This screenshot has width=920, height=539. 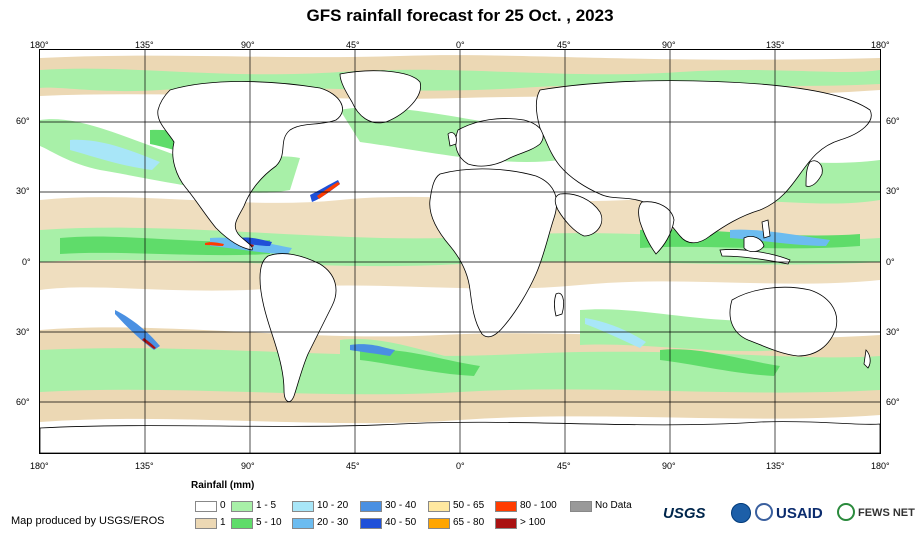 I want to click on legend-label: 0, so click(x=223, y=505).